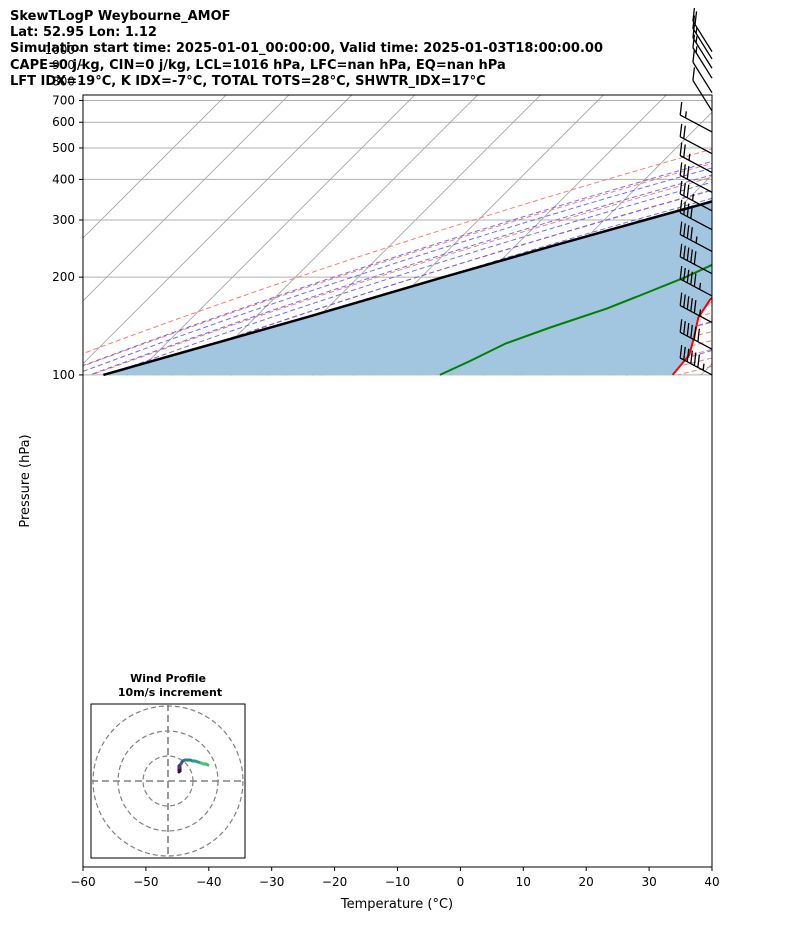 This screenshot has height=937, width=794. I want to click on y-tick-label: 500, so click(63, 148).